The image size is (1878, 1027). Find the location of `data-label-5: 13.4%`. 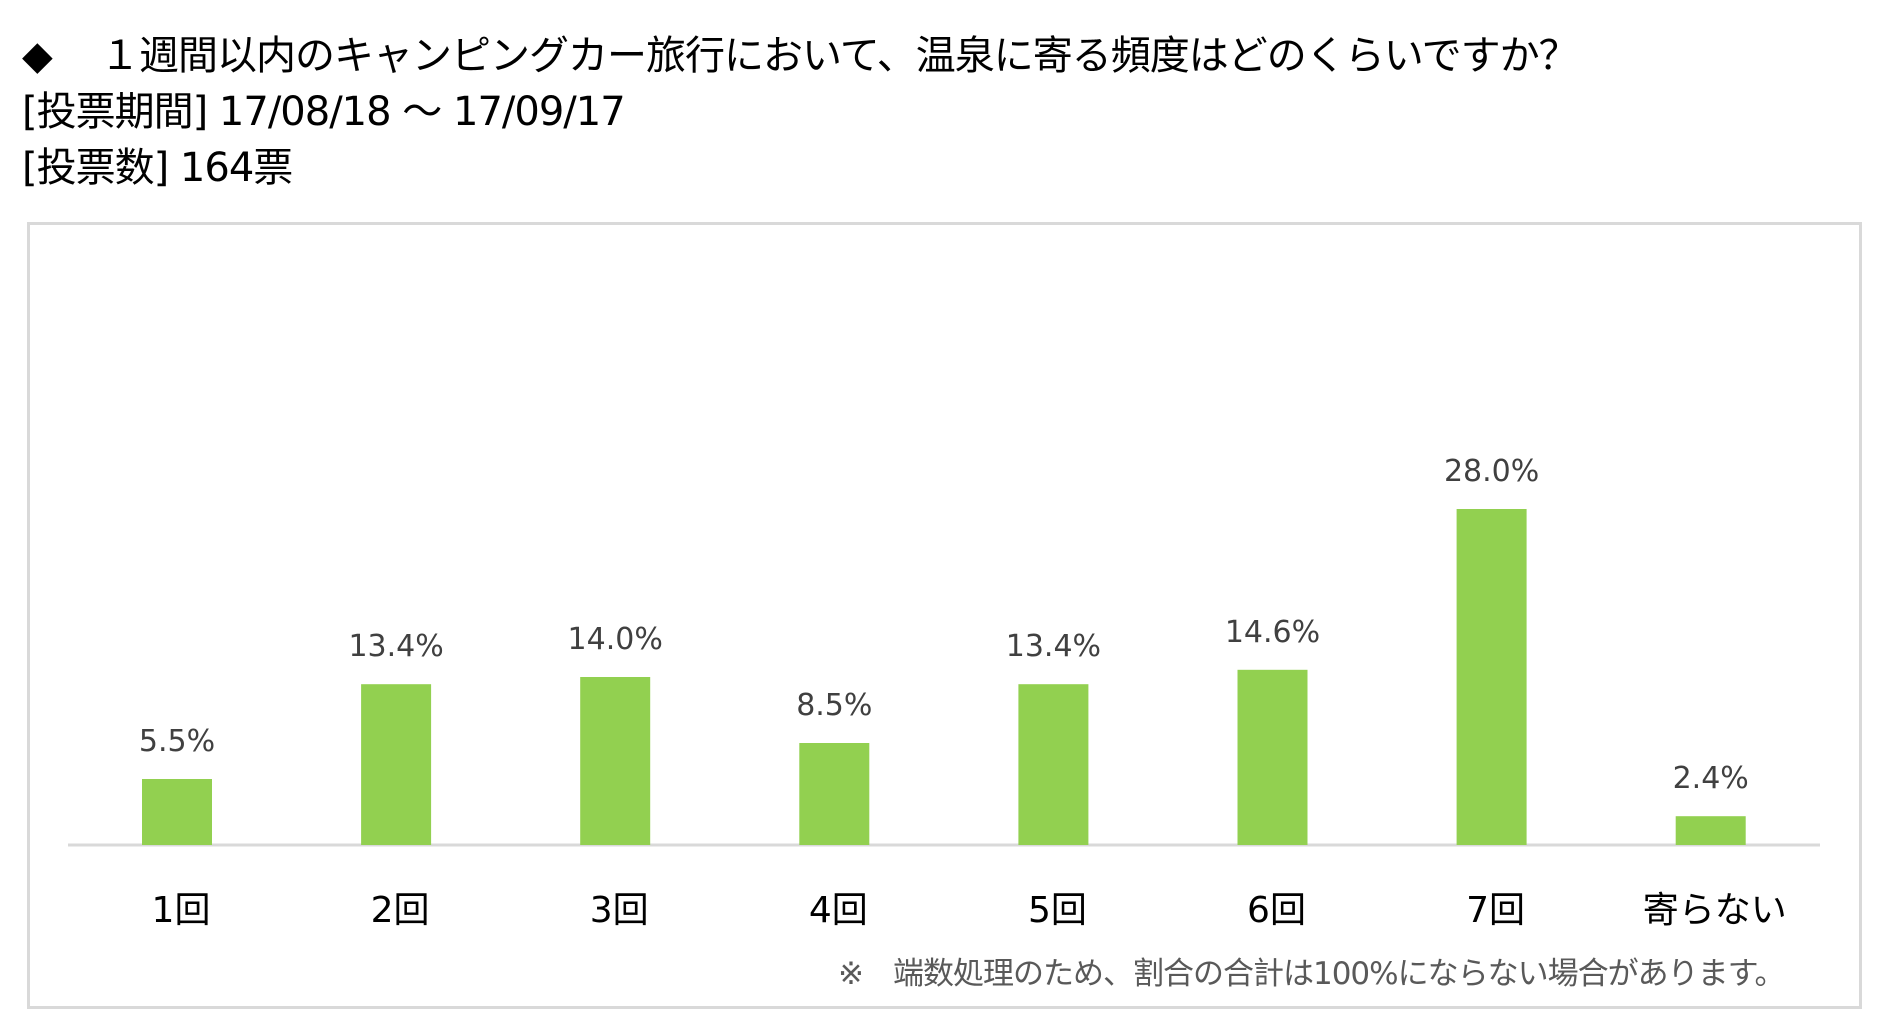

data-label-5: 13.4% is located at coordinates (1053, 646).